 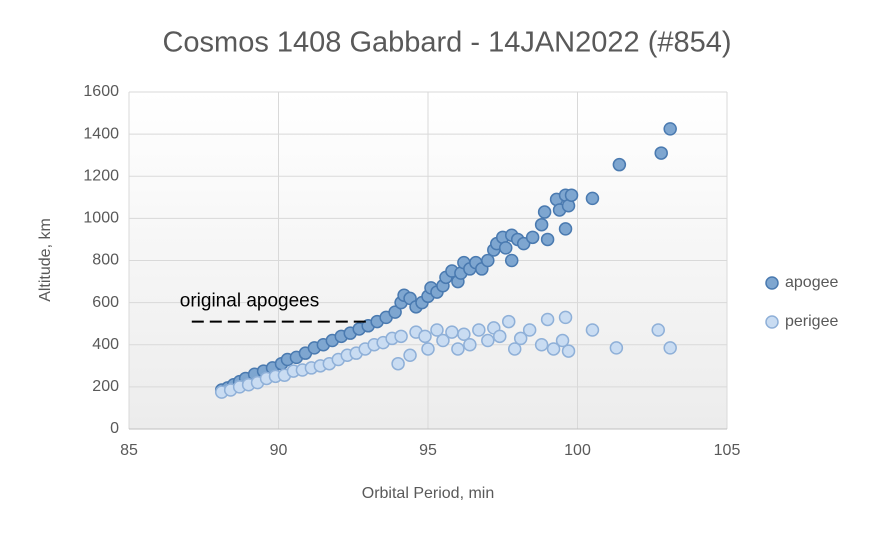 I want to click on x-tick-label: 100, so click(x=577, y=450).